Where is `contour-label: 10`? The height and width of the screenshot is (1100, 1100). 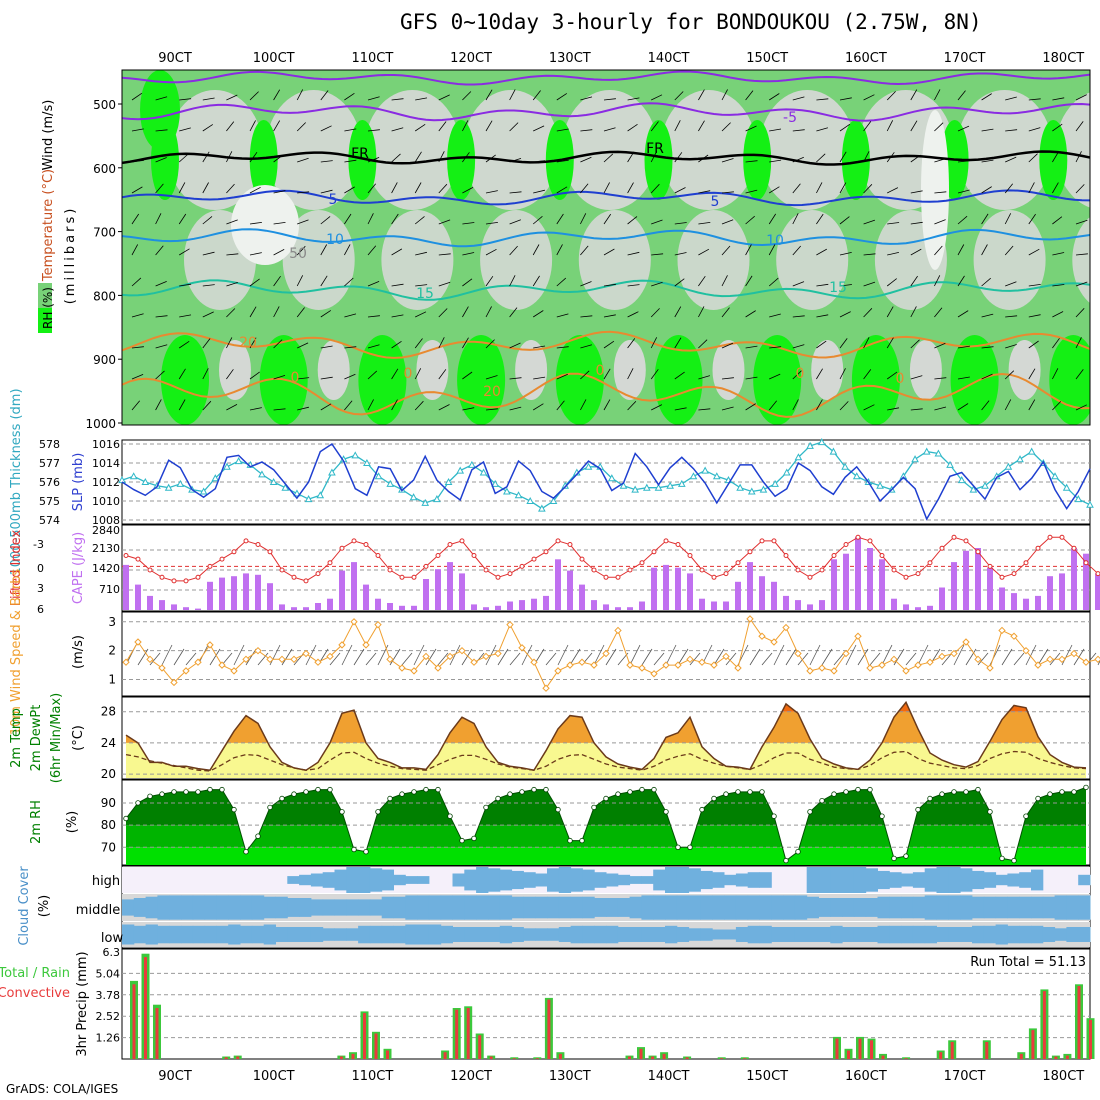 contour-label: 10 is located at coordinates (335, 240).